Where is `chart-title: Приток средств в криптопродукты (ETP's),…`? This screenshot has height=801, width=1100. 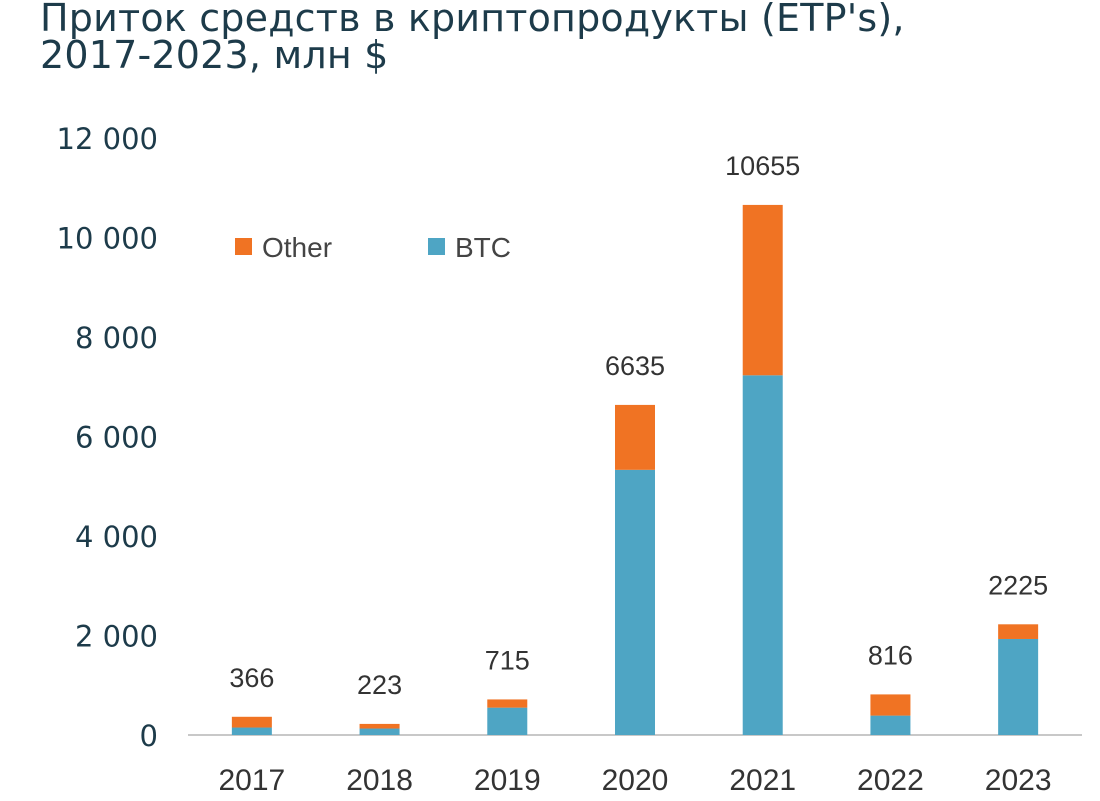 chart-title: Приток средств в криптопродукты (ETP's),… is located at coordinates (560, 37).